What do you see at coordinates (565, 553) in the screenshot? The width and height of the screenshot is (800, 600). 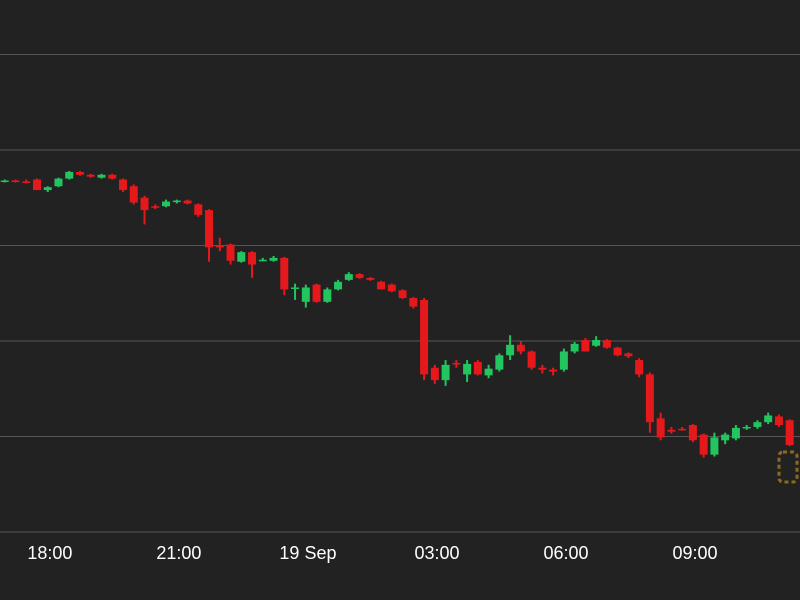 I see `x-tick-label: 06:00` at bounding box center [565, 553].